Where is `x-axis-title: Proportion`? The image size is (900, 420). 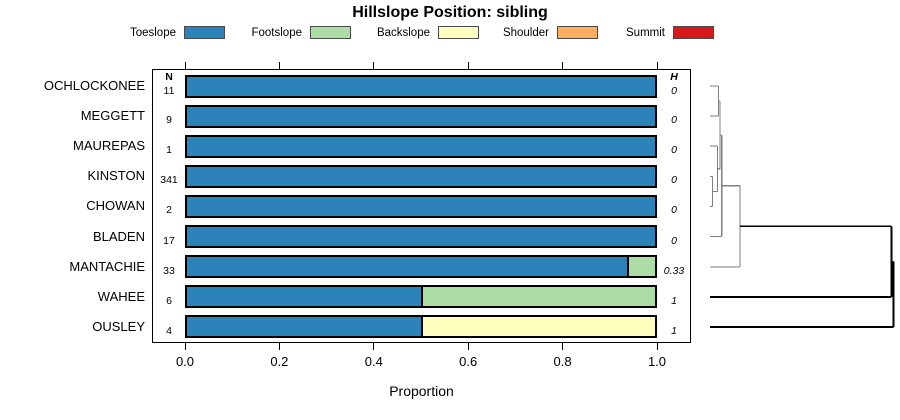
x-axis-title: Proportion is located at coordinates (421, 391).